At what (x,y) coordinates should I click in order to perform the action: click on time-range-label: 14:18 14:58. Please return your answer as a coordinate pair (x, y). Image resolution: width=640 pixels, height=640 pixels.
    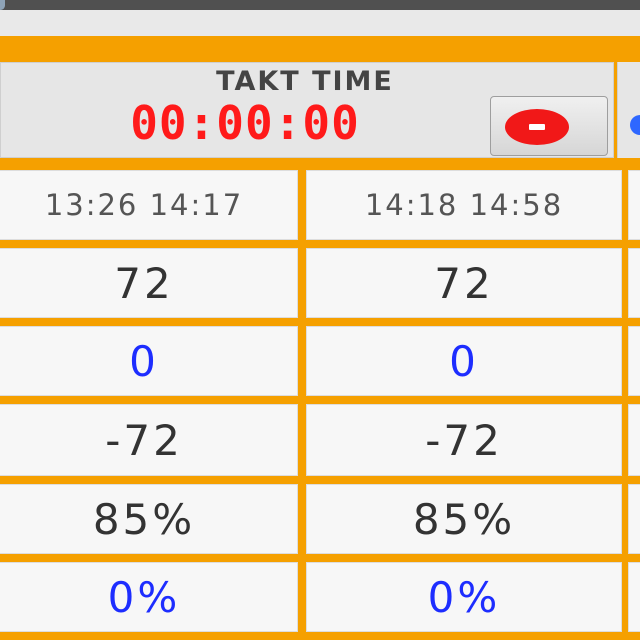
    Looking at the image, I should click on (464, 205).